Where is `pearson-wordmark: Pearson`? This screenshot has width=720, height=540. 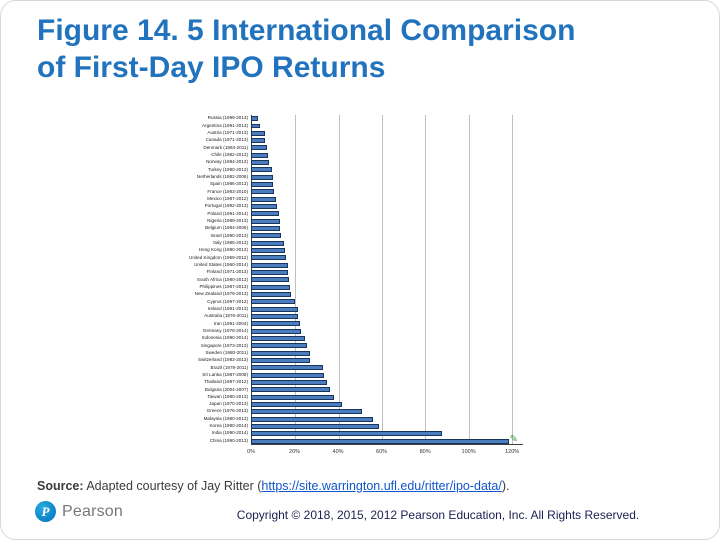 pearson-wordmark: Pearson is located at coordinates (92, 511).